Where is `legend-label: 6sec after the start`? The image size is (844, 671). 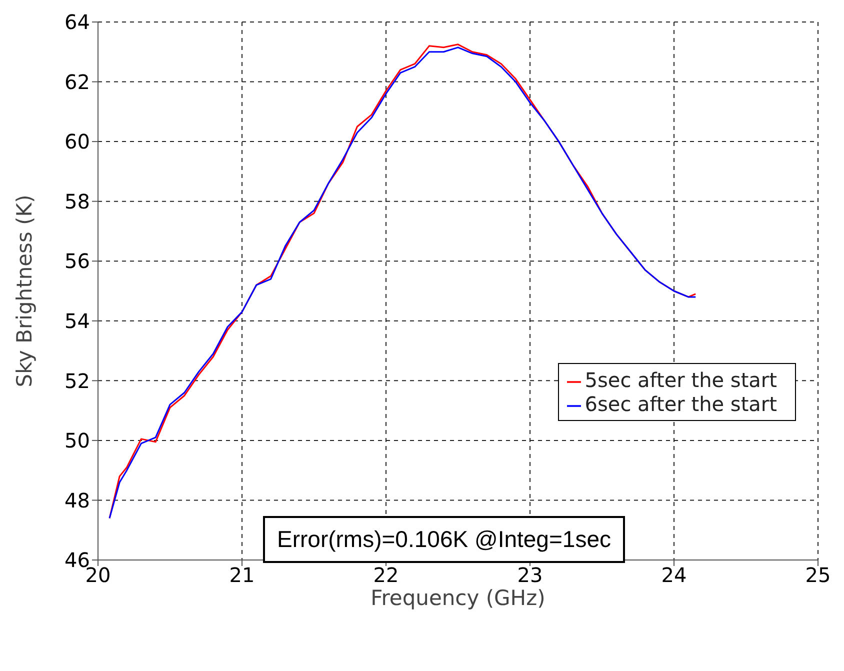 legend-label: 6sec after the start is located at coordinates (680, 404).